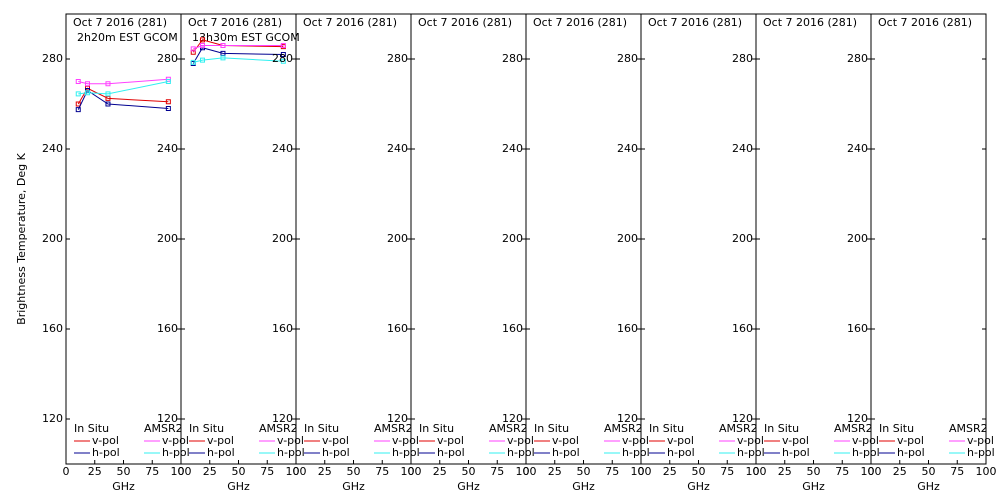  I want to click on panel-subtitle: 13h30m EST GCOM, so click(246, 37).